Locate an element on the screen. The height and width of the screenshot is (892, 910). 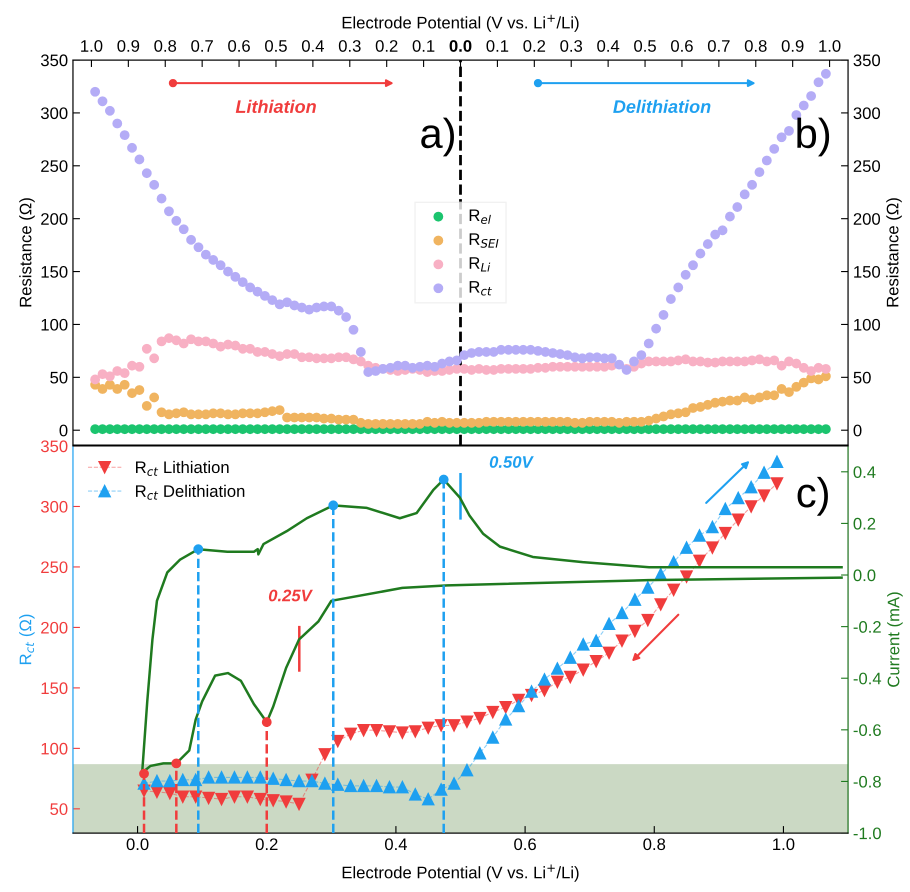
legend-label: R$_{ct}$ is located at coordinates (481, 288).